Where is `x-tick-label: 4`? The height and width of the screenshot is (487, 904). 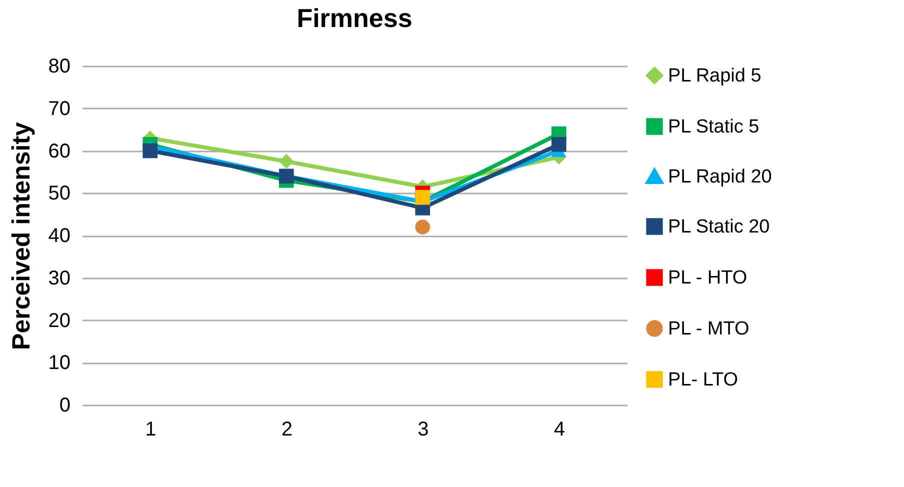 x-tick-label: 4 is located at coordinates (559, 429).